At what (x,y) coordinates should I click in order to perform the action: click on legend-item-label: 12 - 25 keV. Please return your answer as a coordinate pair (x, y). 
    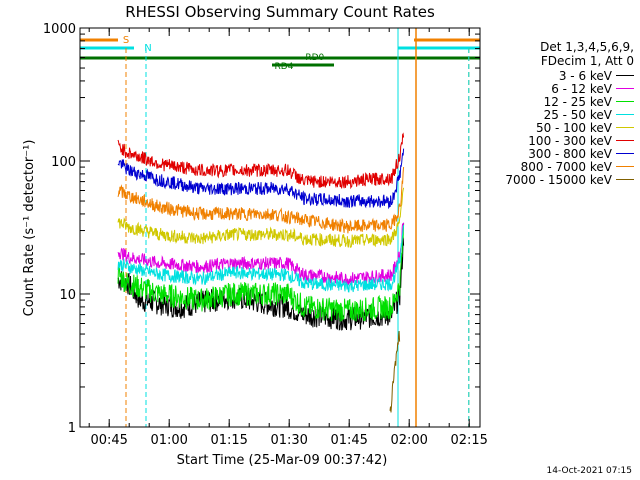
    Looking at the image, I should click on (577, 101).